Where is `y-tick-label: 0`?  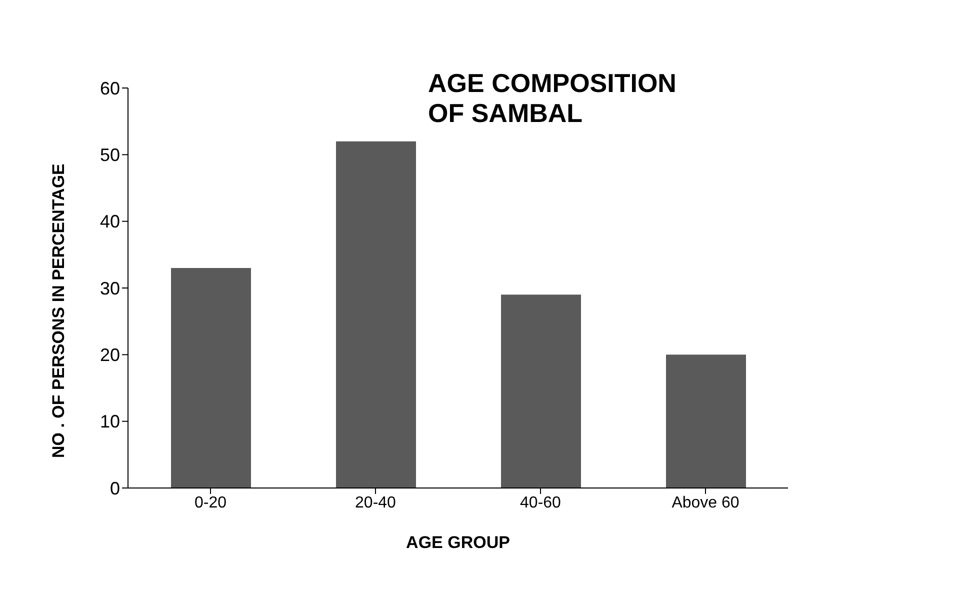
y-tick-label: 0 is located at coordinates (115, 488).